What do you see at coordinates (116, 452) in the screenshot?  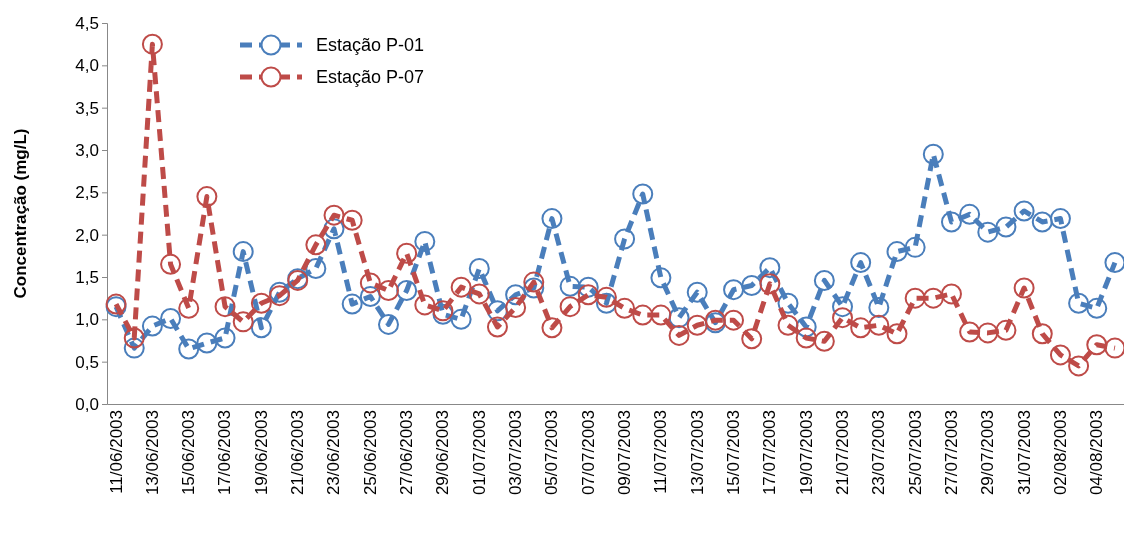 I see `x-tick-label: 11/06/2003` at bounding box center [116, 452].